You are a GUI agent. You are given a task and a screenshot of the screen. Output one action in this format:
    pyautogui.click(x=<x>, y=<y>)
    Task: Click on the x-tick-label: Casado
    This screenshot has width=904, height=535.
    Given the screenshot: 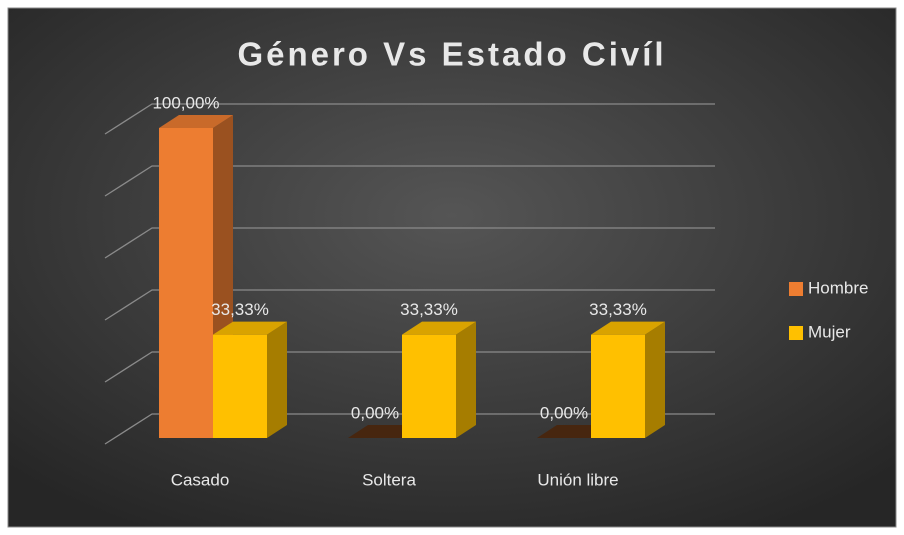 What is the action you would take?
    pyautogui.click(x=200, y=479)
    